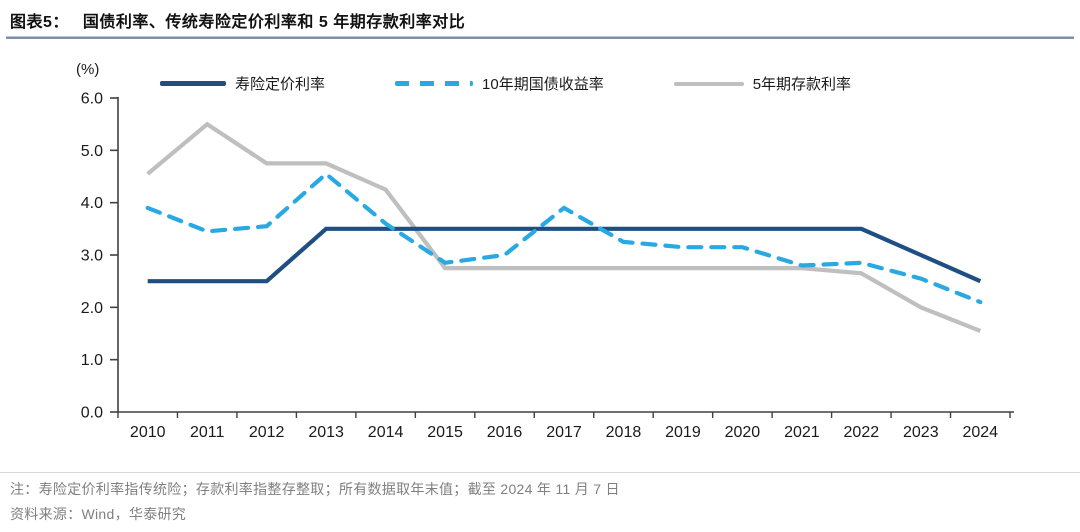  I want to click on x-tick-label: 2018, so click(624, 432).